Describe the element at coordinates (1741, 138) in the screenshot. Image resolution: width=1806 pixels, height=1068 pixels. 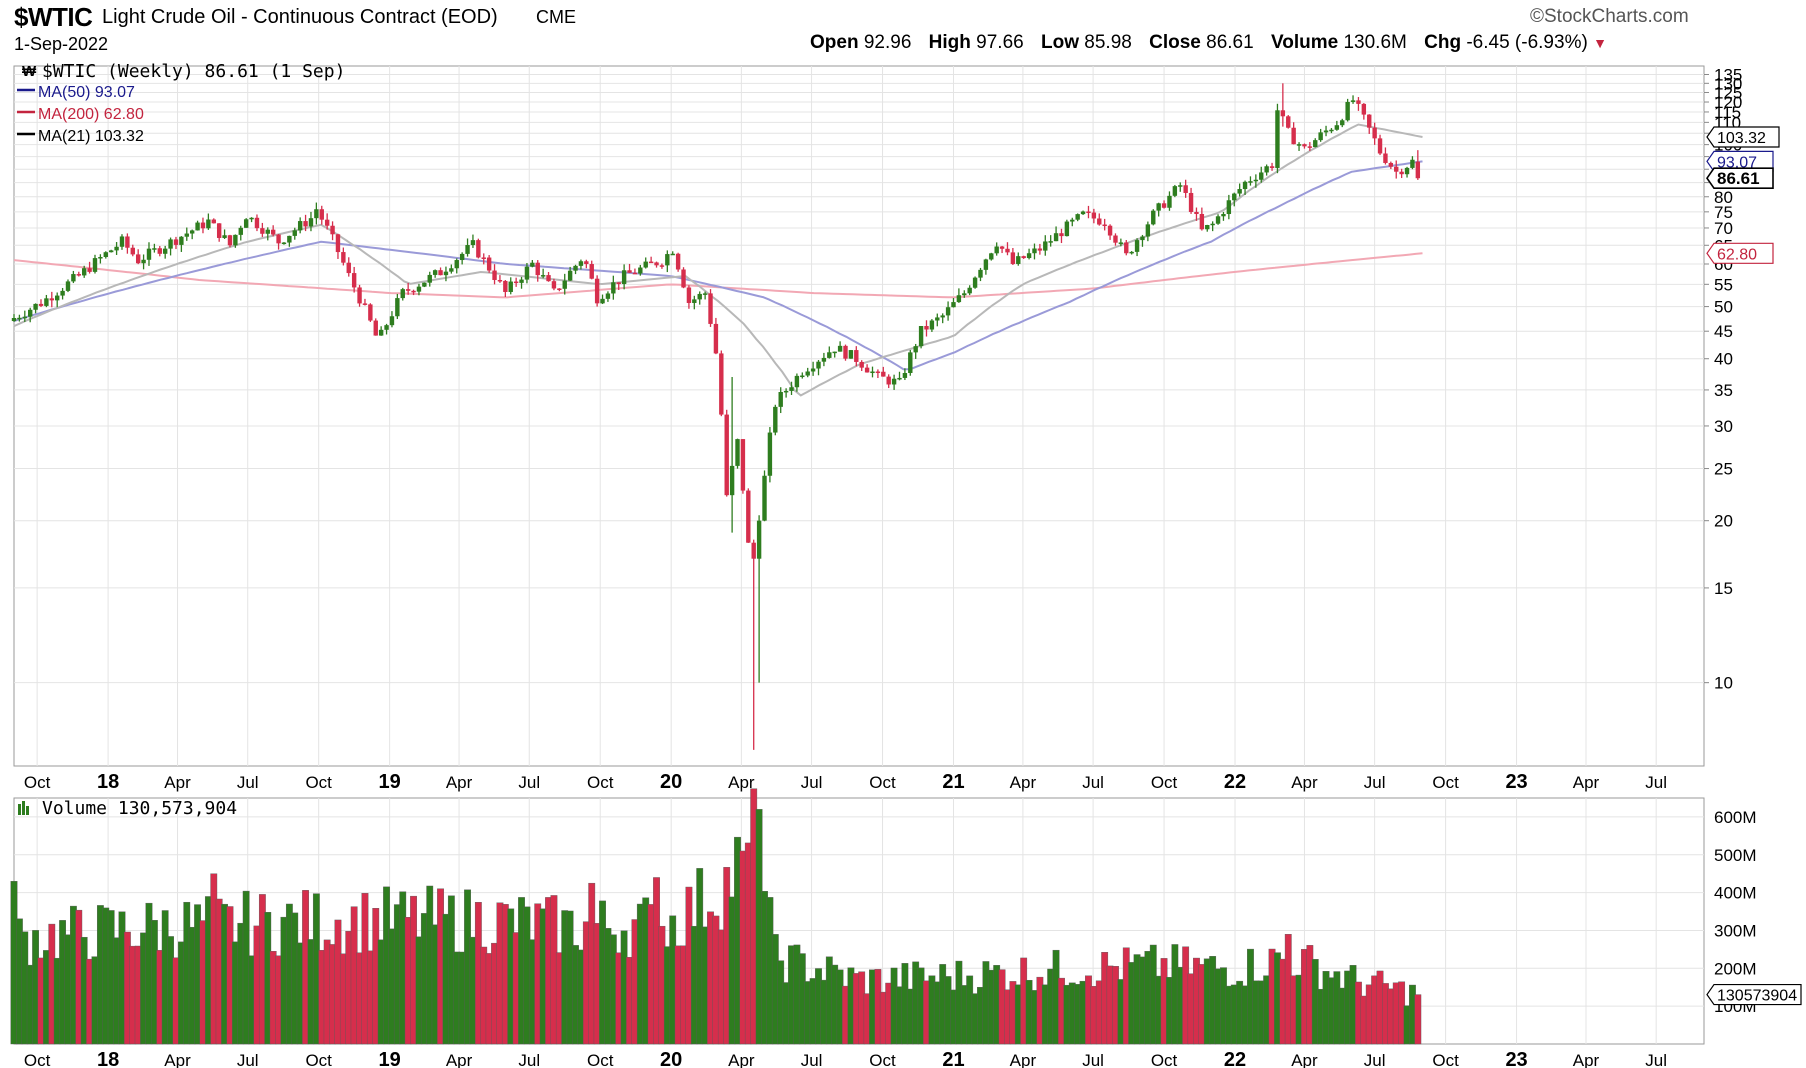
I see `ma21-axis-tag-text: 103.32` at that location.